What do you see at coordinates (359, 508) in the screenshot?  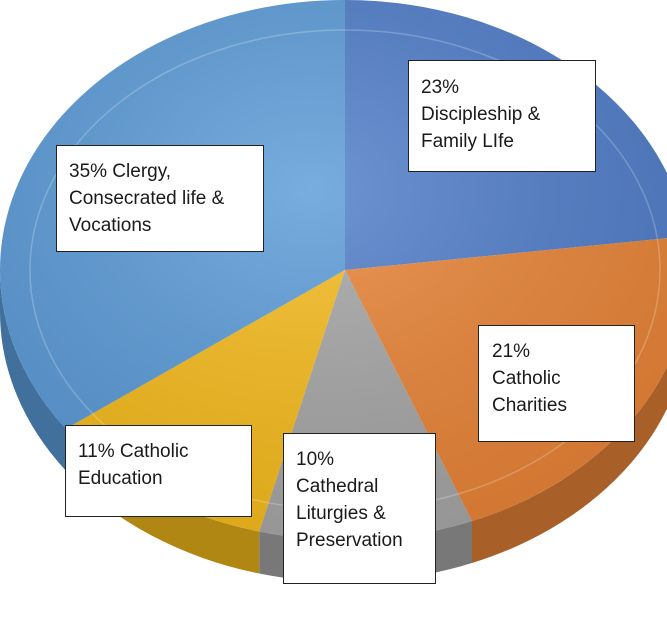 I see `slice-label-cathedral: 10% Cathedral Liturgies & Preservation` at bounding box center [359, 508].